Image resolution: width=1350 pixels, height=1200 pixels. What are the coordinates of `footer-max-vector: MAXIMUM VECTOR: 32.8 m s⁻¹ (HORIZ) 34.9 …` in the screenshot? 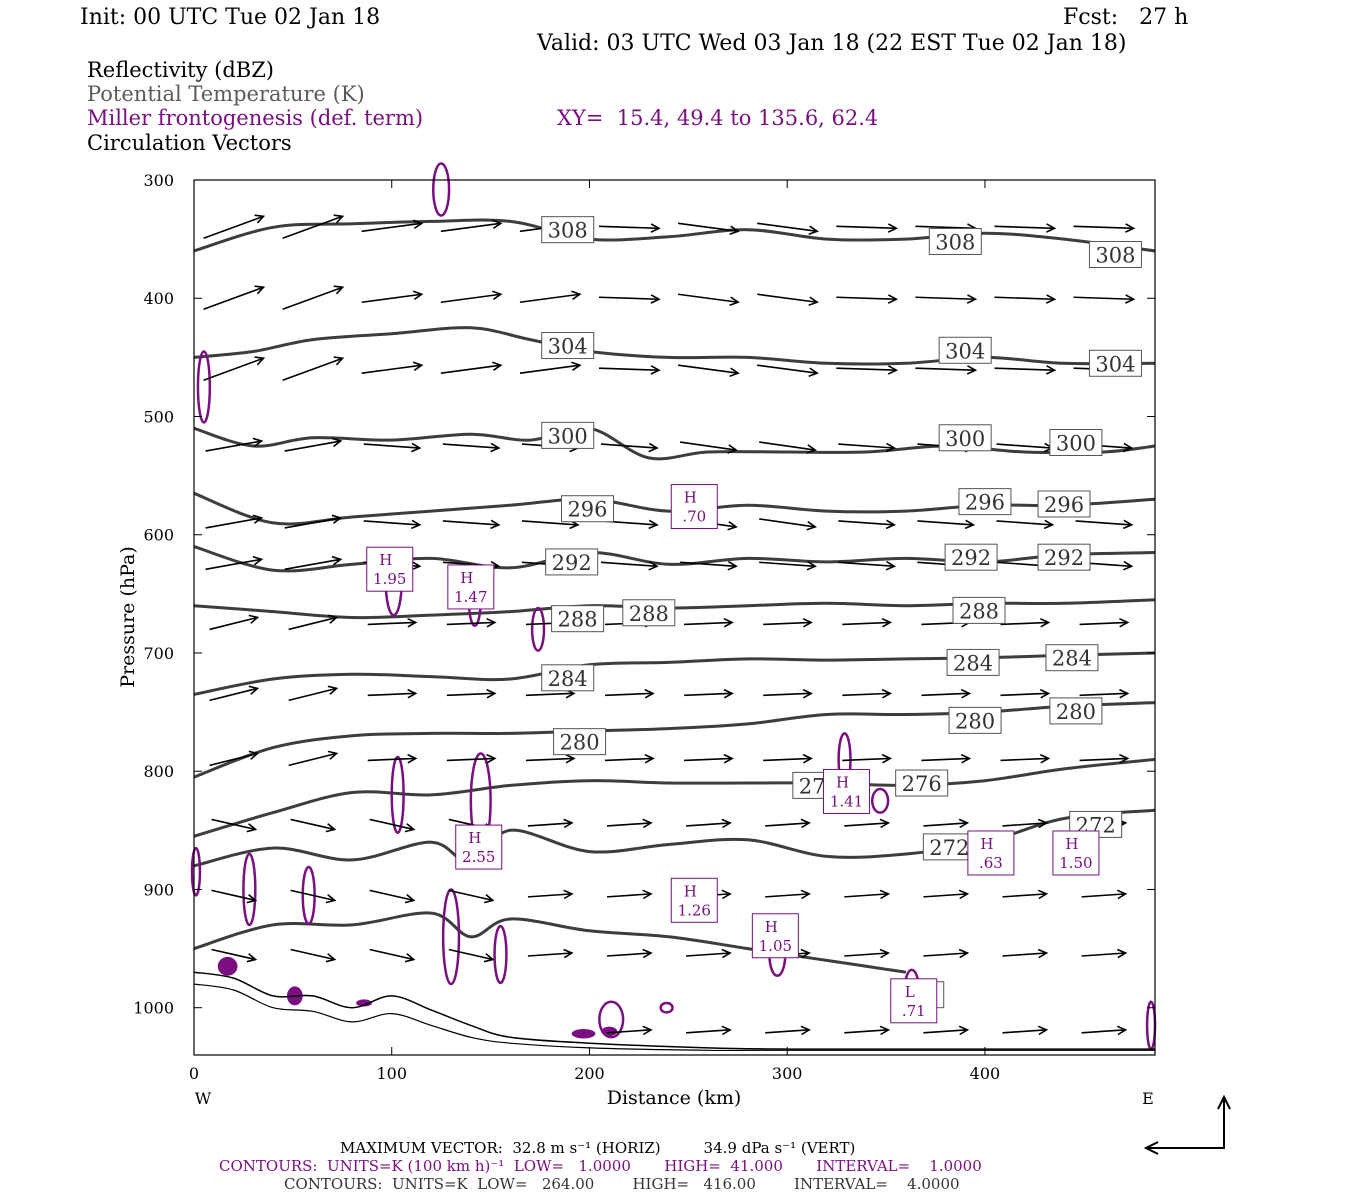 It's located at (598, 1148).